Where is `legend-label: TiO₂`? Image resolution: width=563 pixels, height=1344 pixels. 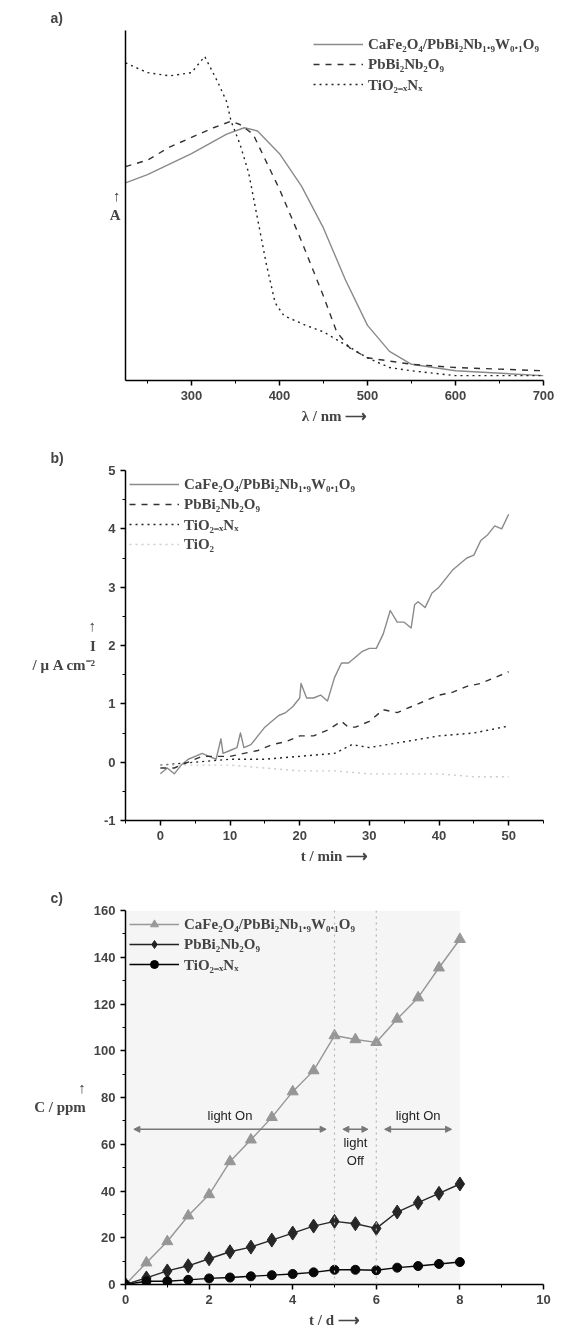 legend-label: TiO₂ is located at coordinates (199, 544).